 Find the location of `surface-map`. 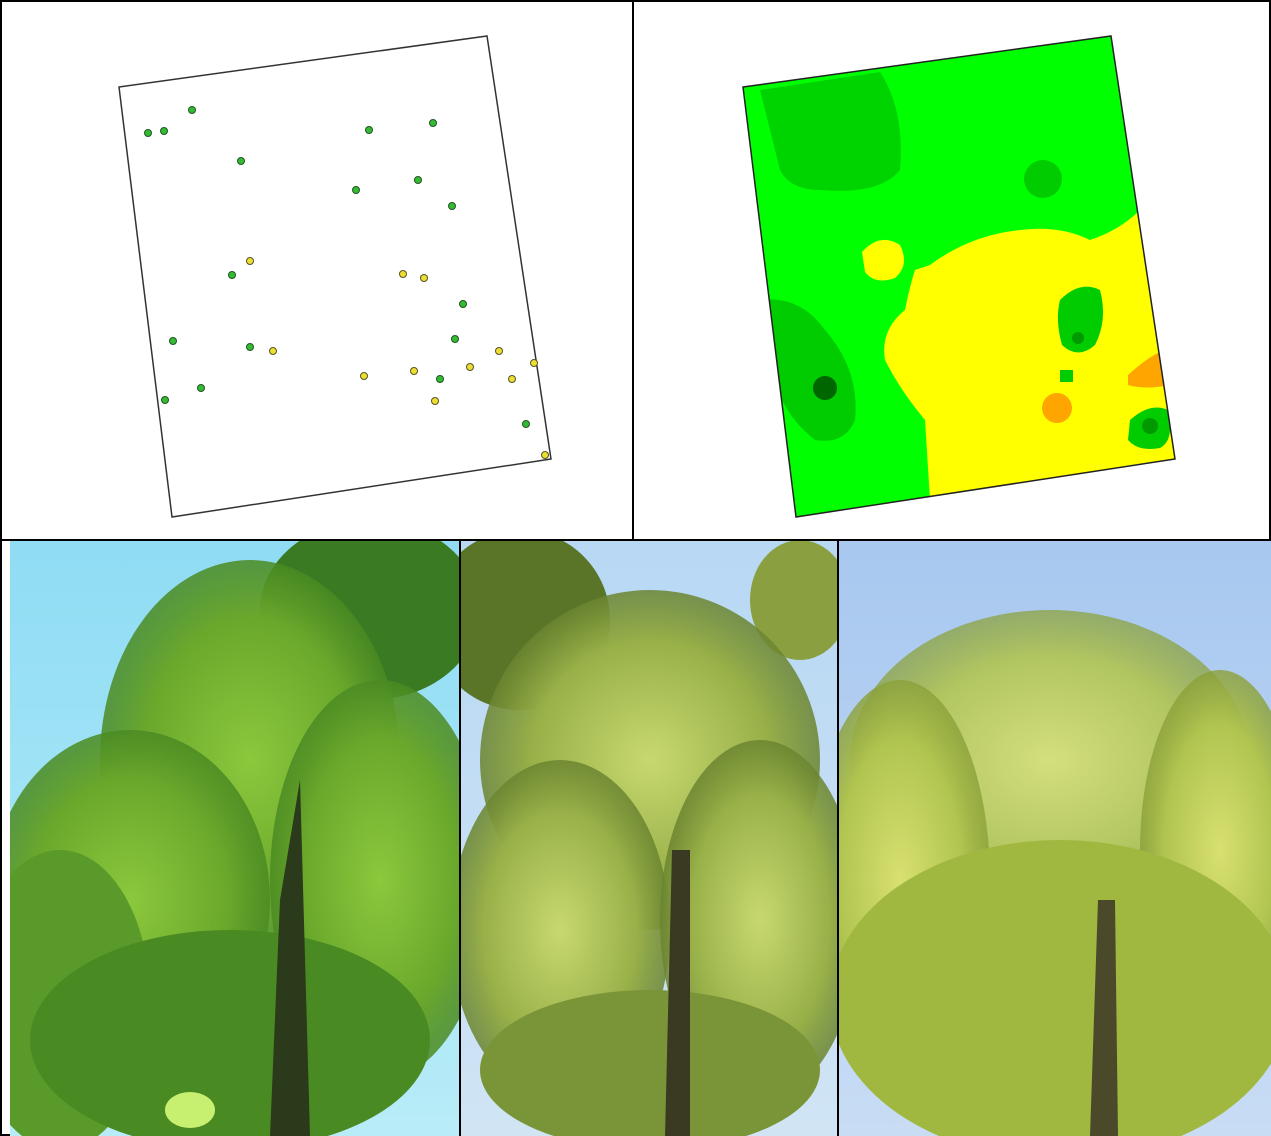

surface-map is located at coordinates (959, 276).